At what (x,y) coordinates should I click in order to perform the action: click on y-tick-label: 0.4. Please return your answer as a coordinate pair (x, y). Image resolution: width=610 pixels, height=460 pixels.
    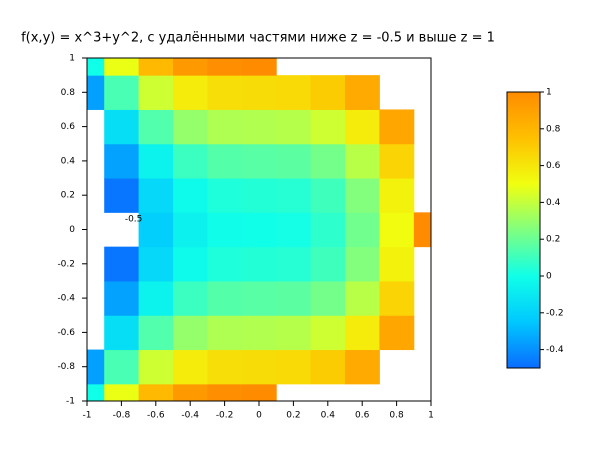
    Looking at the image, I should click on (68, 161).